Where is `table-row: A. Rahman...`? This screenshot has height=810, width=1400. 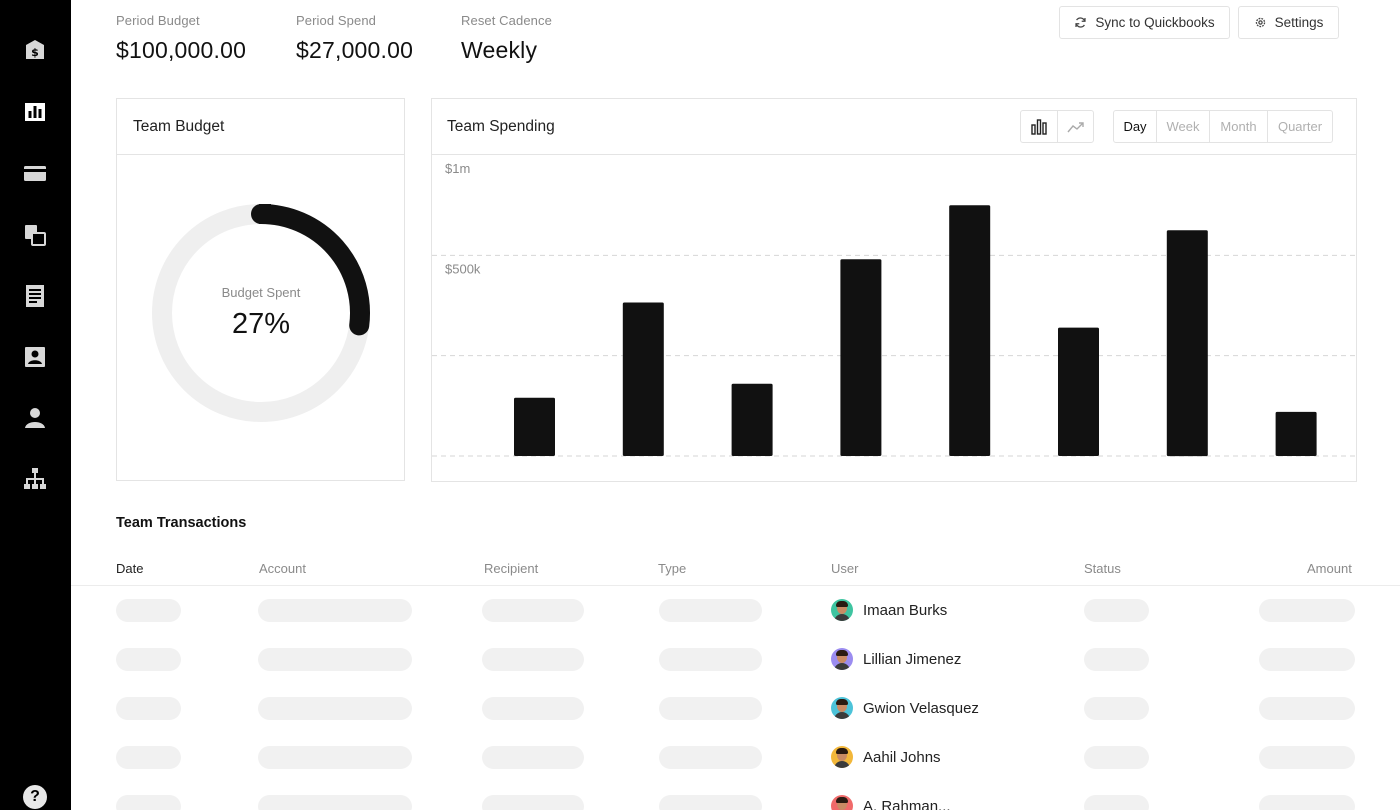
table-row: A. Rahman... is located at coordinates (700, 801).